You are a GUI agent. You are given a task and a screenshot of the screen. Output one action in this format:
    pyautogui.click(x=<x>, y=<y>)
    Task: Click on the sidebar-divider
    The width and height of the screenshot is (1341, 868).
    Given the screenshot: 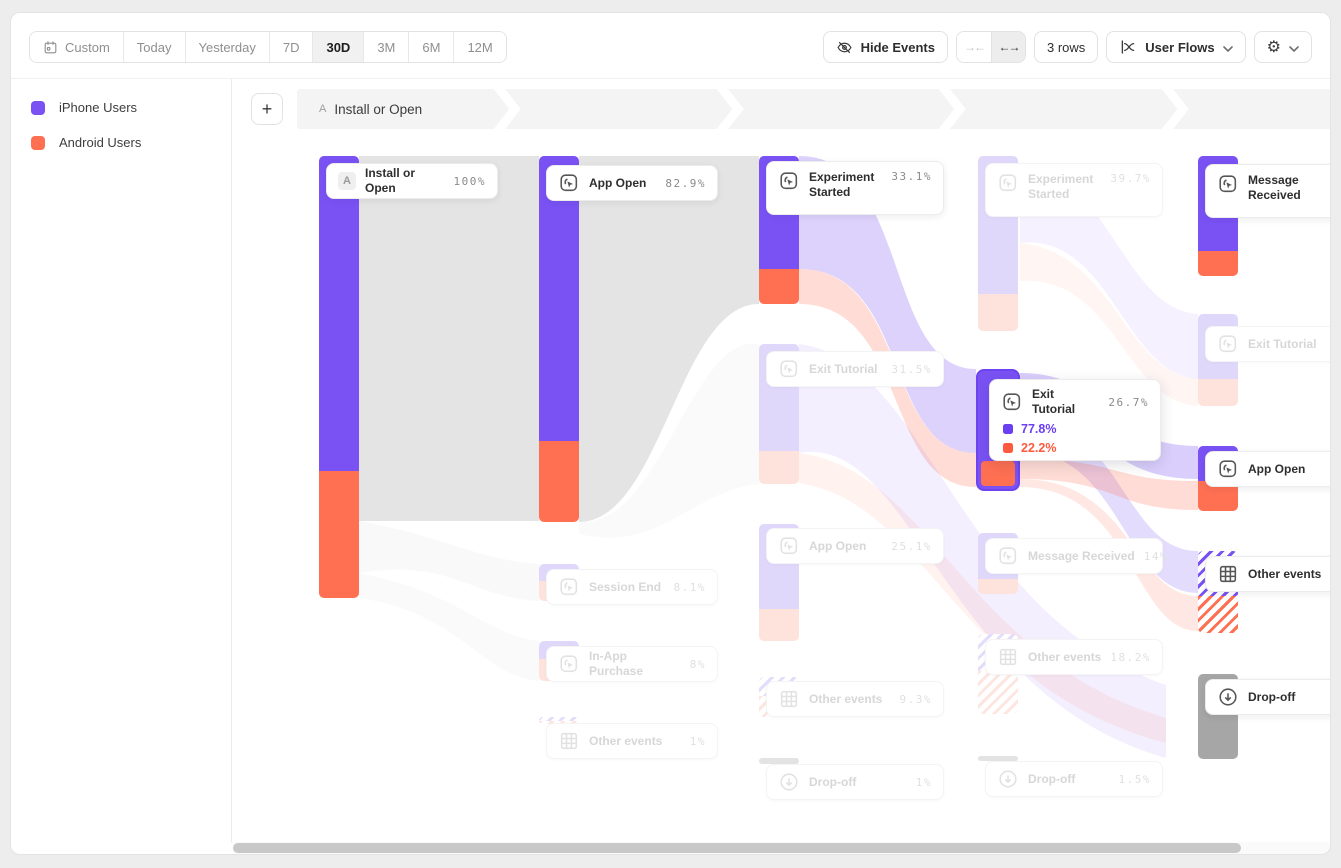 What is the action you would take?
    pyautogui.click(x=231, y=461)
    